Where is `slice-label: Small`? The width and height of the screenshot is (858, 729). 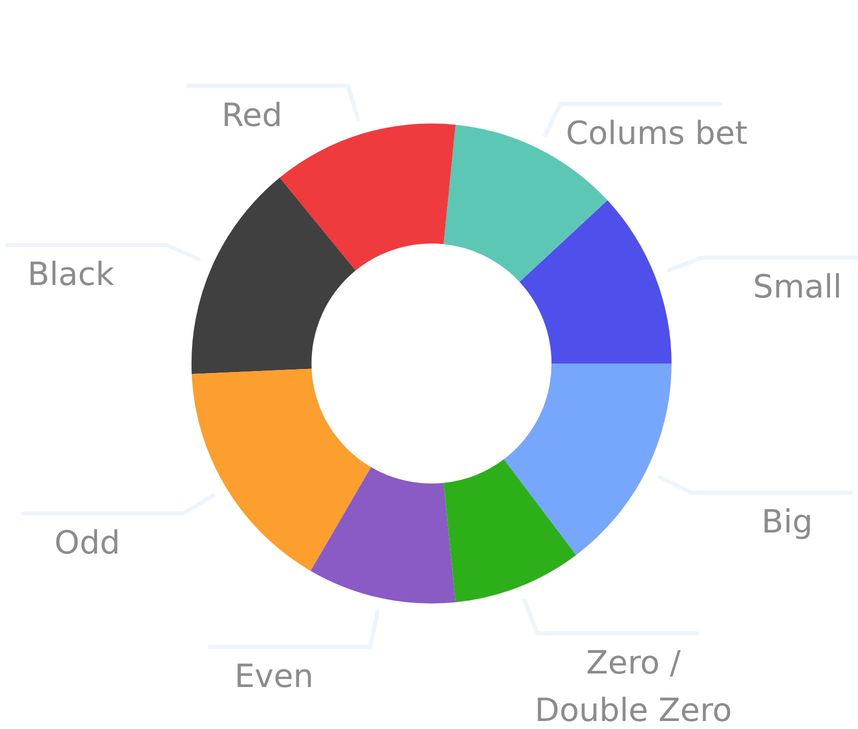
slice-label: Small is located at coordinates (797, 287).